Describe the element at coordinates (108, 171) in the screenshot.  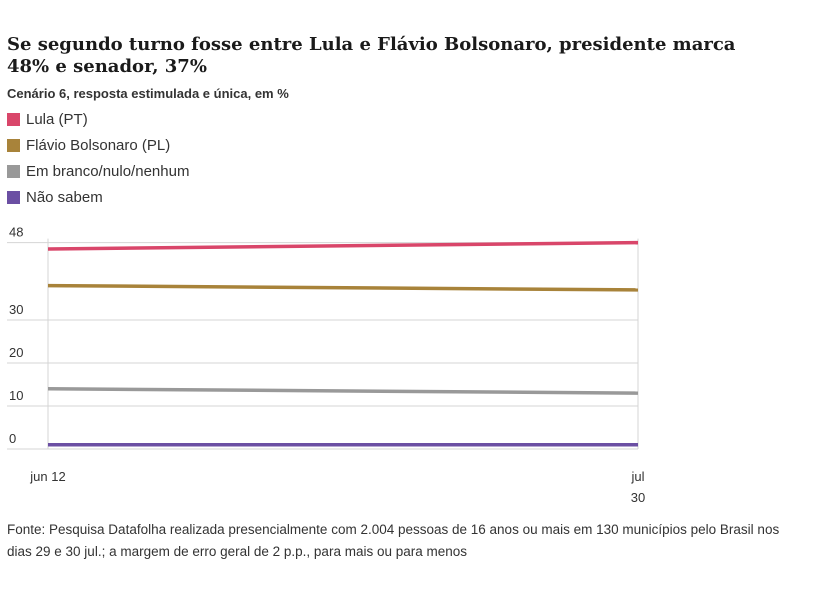
I see `legend-label: Em branco/nulo/nenhum` at that location.